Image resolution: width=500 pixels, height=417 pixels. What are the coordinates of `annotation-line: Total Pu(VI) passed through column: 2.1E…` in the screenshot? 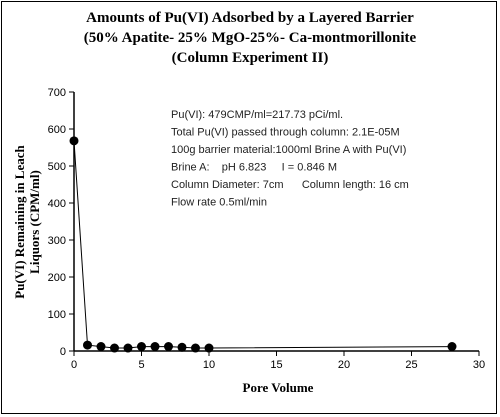 It's located at (285, 133).